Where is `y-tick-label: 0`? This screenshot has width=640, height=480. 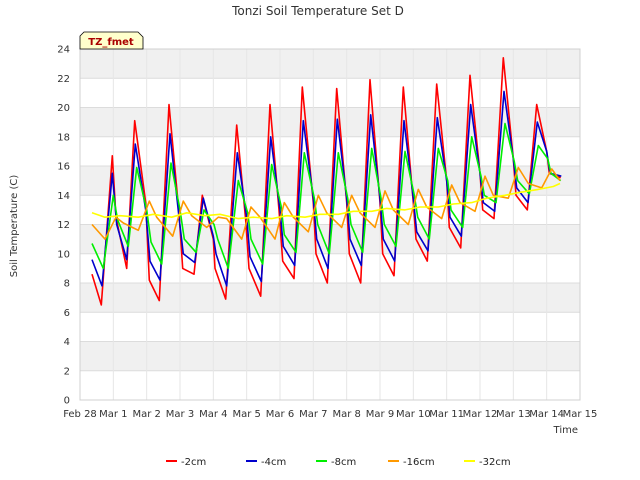 y-tick-label: 0 is located at coordinates (67, 401).